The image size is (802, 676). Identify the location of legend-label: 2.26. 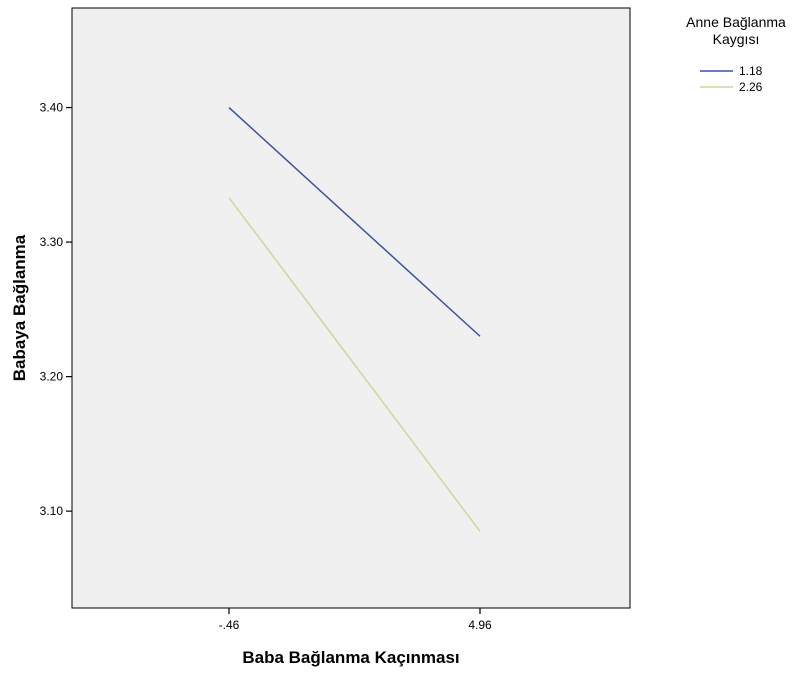
(751, 87).